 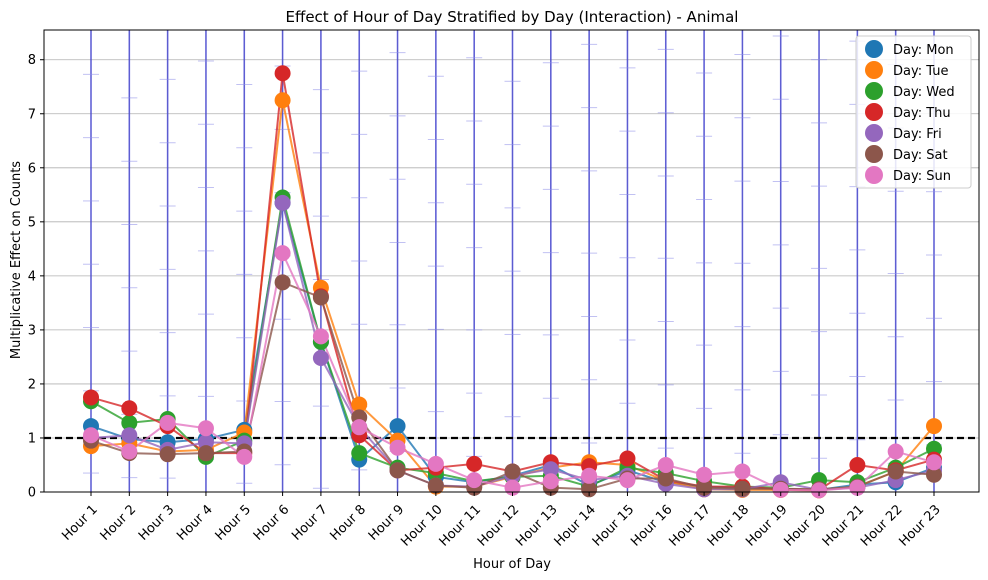 I want to click on y-tick-label: 0, so click(x=32, y=493).